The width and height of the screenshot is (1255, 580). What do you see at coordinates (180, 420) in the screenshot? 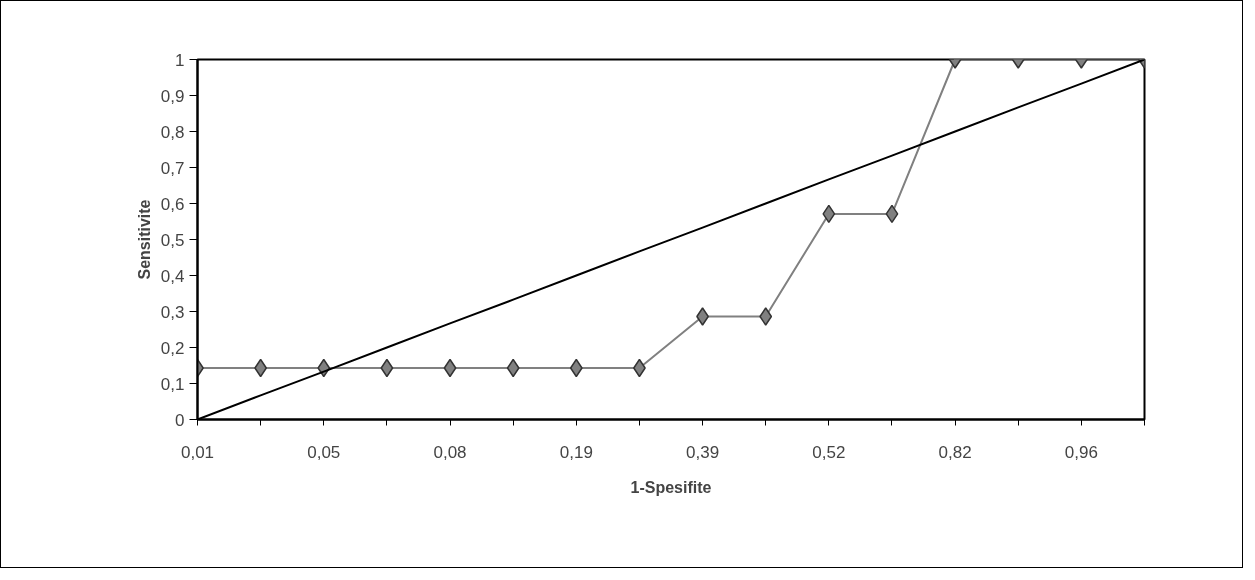
I see `y-tick-label: 0` at bounding box center [180, 420].